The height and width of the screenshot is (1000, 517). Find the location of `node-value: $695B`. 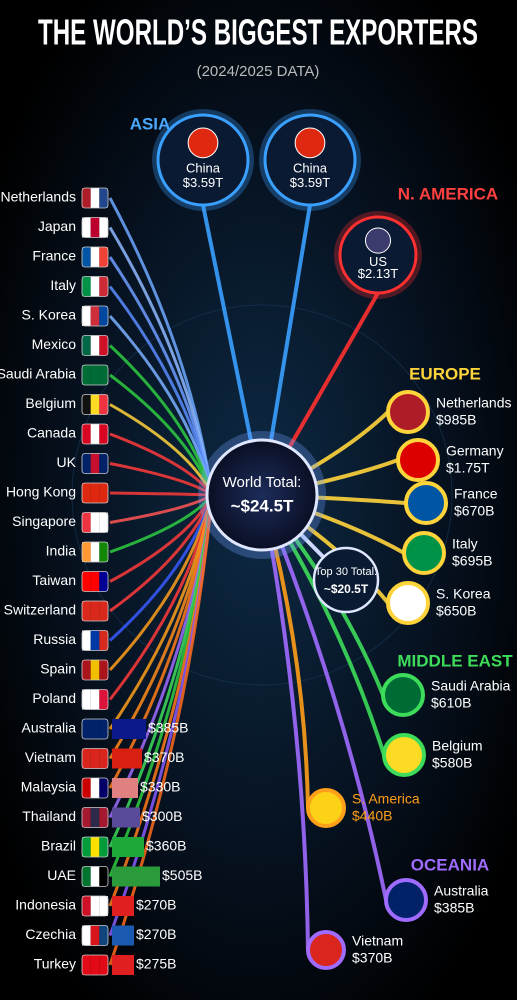

node-value: $695B is located at coordinates (472, 561).